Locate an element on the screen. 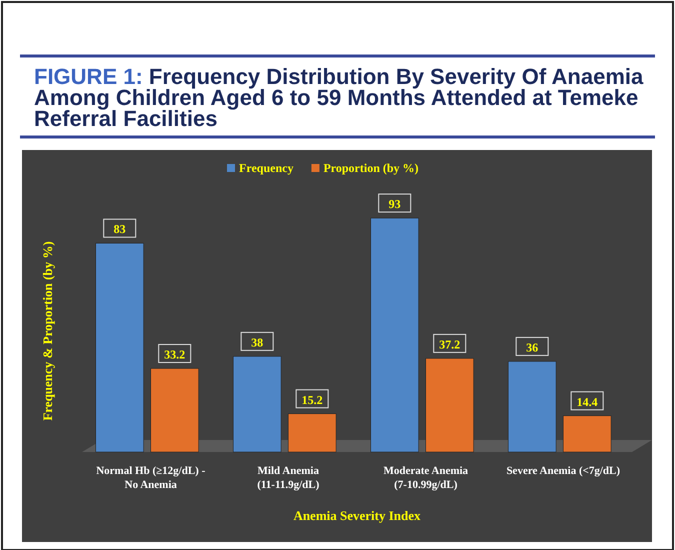  legend-label: Frequency is located at coordinates (266, 168).